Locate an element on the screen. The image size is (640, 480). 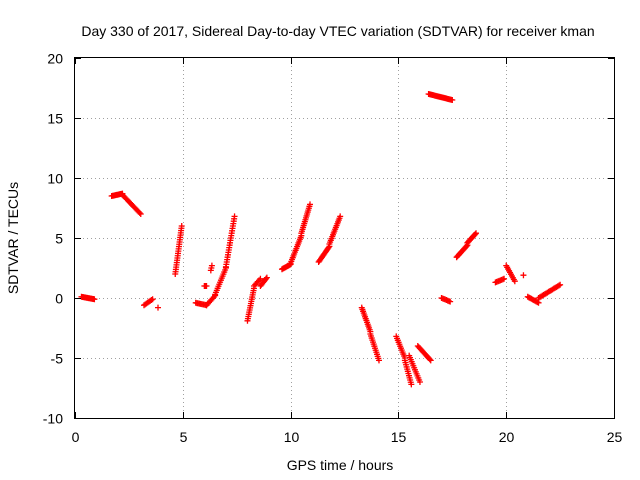
x-tick-label: 25 is located at coordinates (615, 437).